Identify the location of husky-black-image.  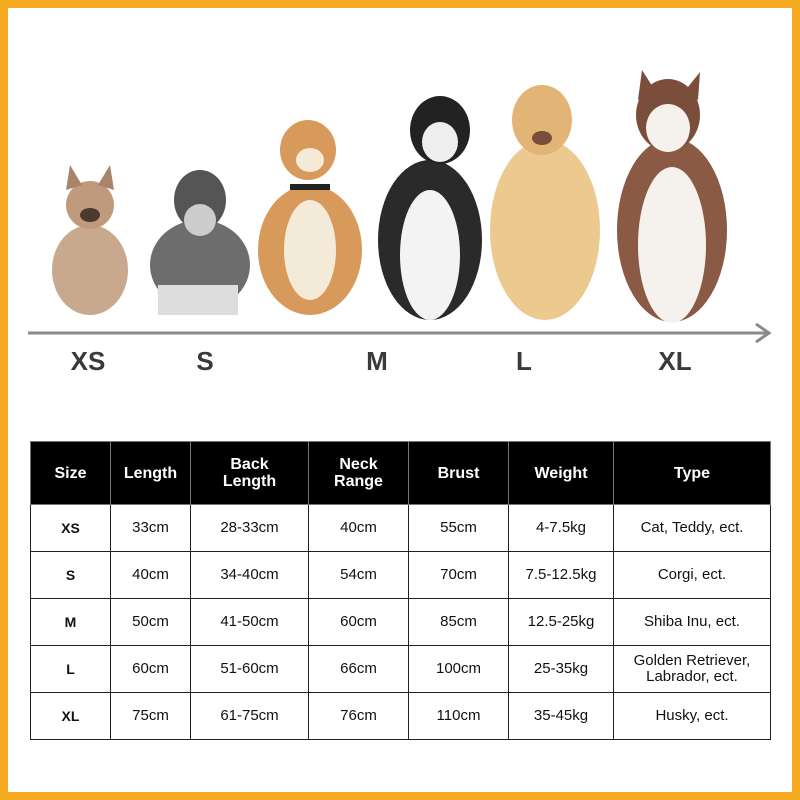
(430, 208).